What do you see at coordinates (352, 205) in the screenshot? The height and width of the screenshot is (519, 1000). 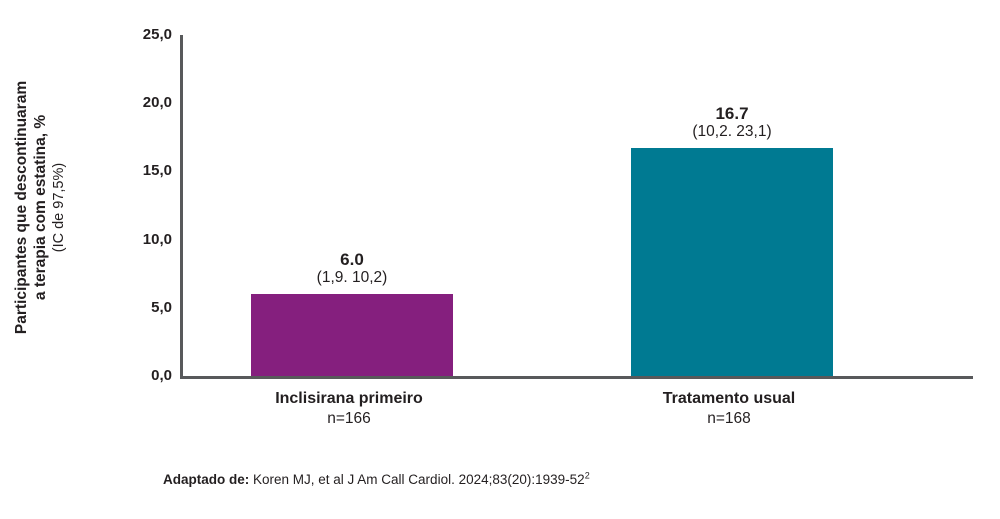 I see `bar-group-inclisirana: 6.0 (1,9. 10,2)` at bounding box center [352, 205].